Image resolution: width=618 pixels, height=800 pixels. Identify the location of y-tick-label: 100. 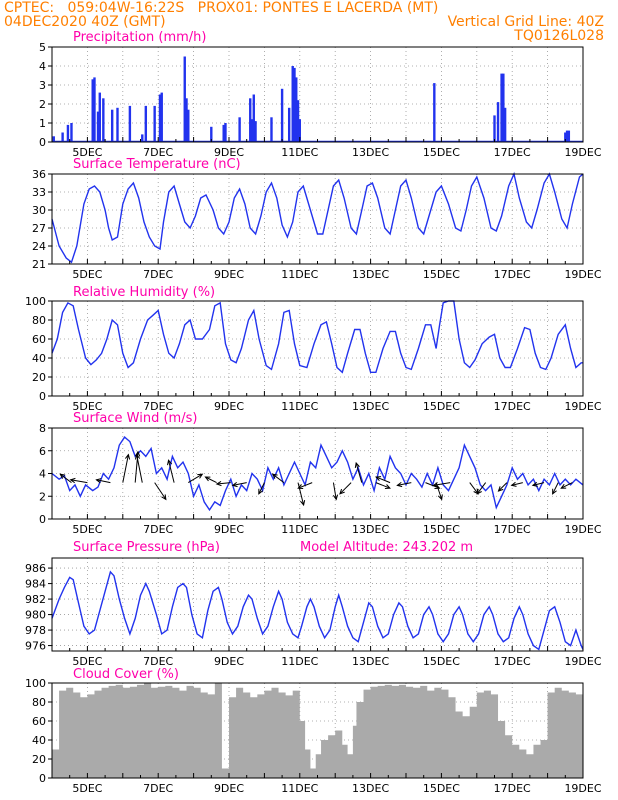
(35, 683).